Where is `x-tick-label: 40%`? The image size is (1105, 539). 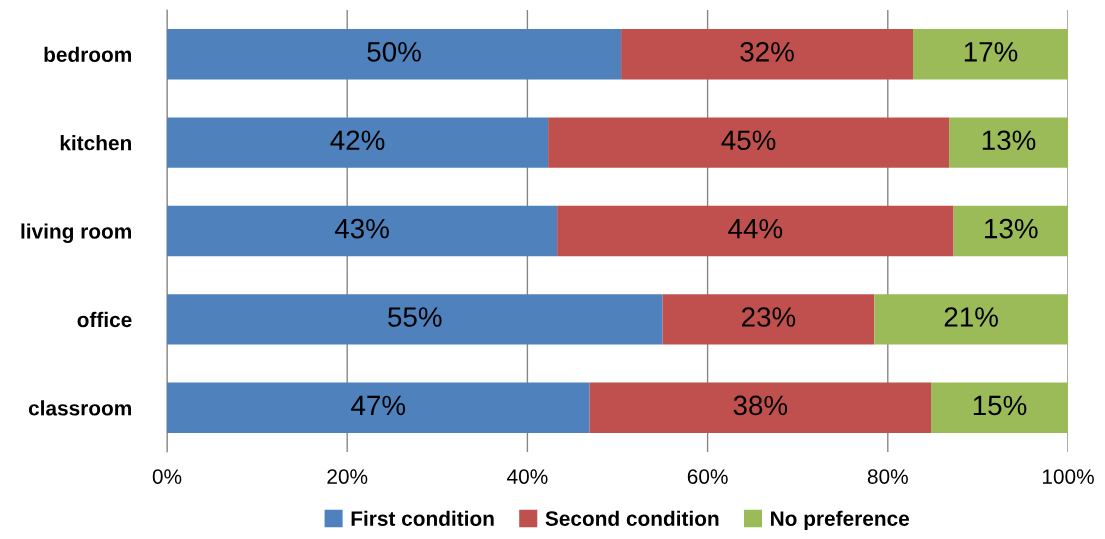 x-tick-label: 40% is located at coordinates (527, 476).